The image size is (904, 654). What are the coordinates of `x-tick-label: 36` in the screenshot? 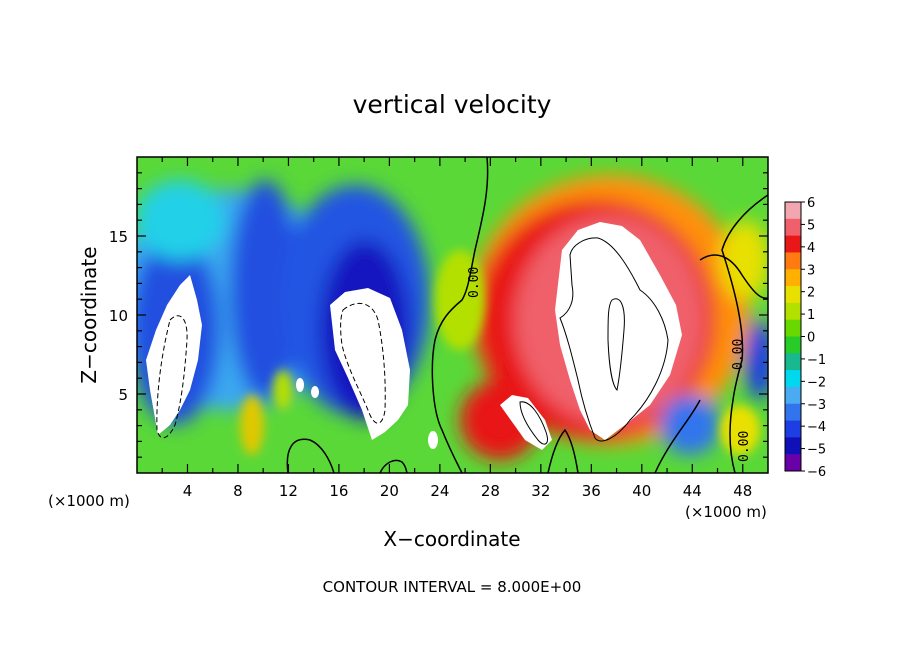 It's located at (591, 491).